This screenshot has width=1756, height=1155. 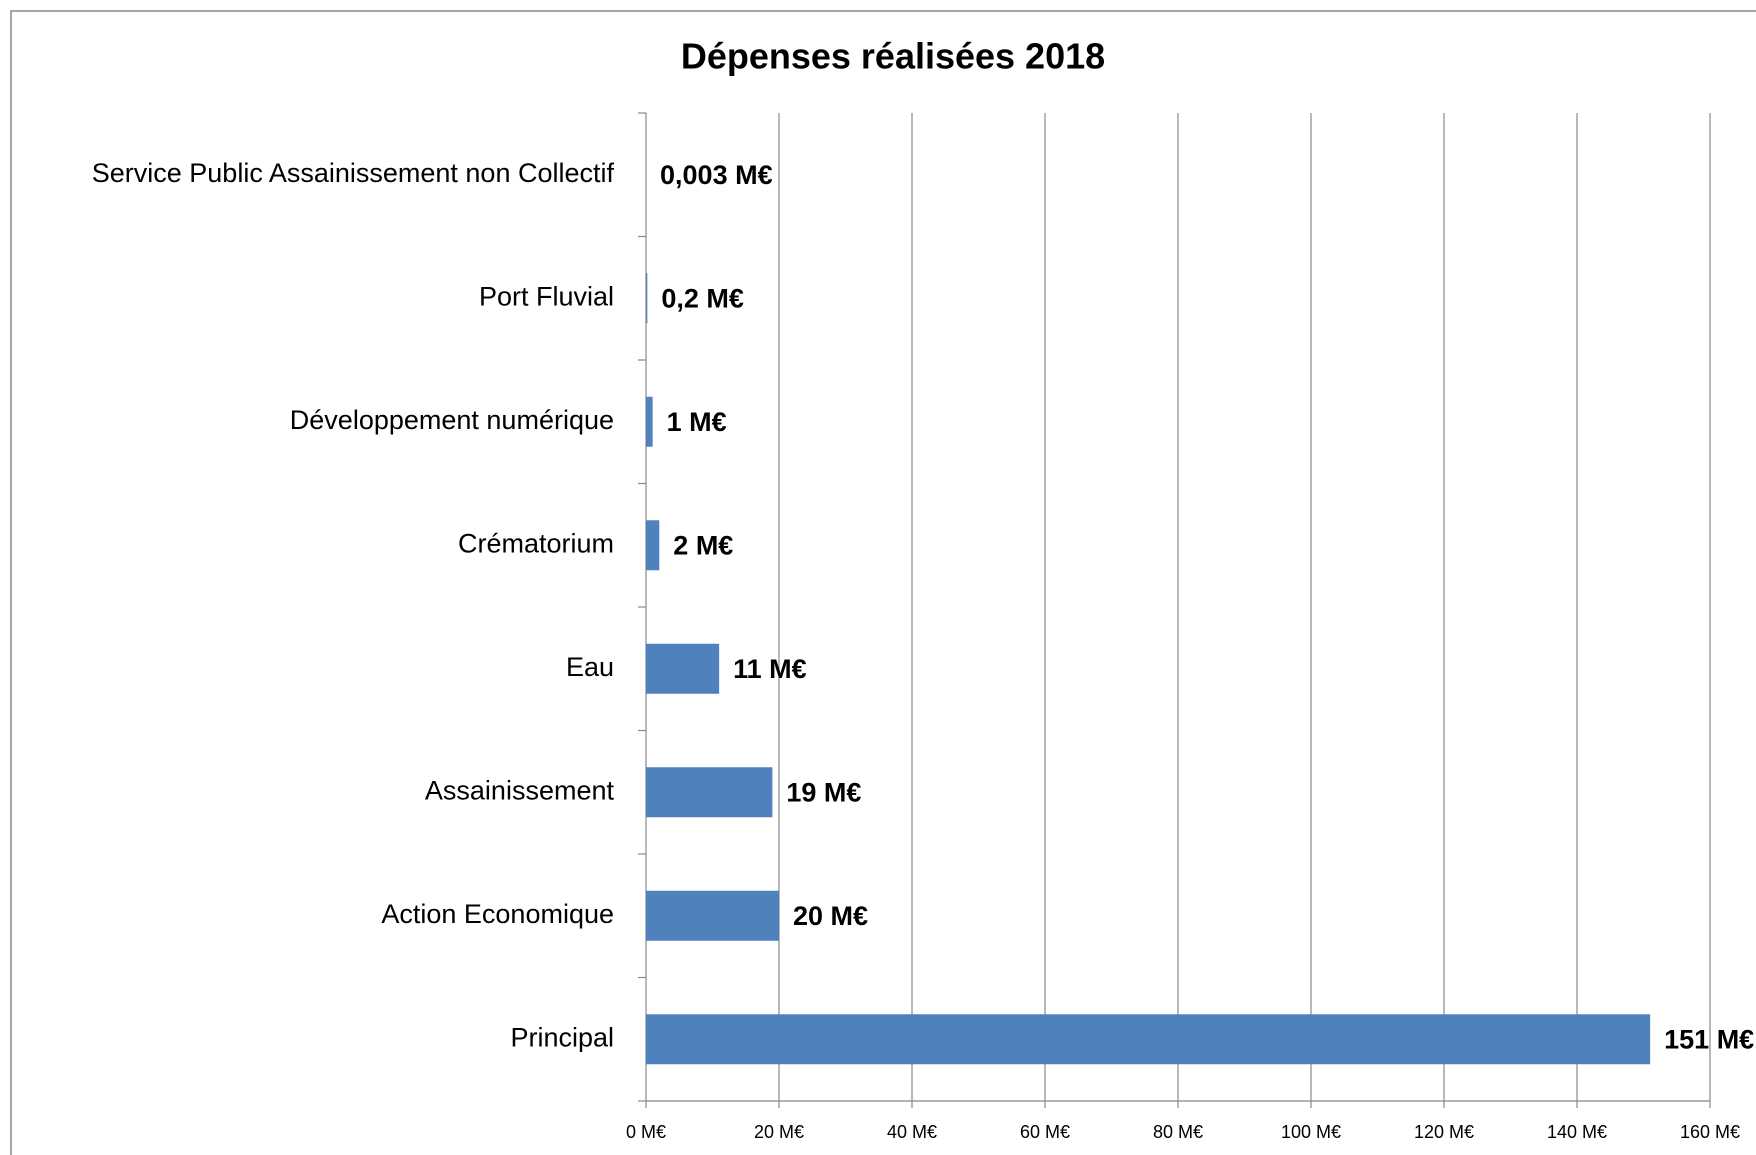 What do you see at coordinates (536, 543) in the screenshot?
I see `y-tick-label: Crématorium` at bounding box center [536, 543].